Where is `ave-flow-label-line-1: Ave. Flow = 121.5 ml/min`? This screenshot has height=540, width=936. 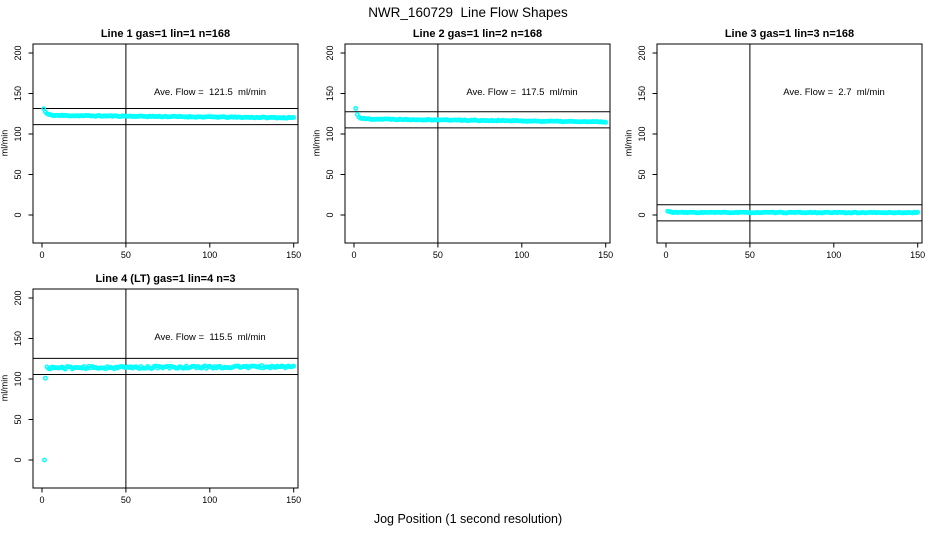
ave-flow-label-line-1: Ave. Flow = 121.5 ml/min is located at coordinates (210, 92).